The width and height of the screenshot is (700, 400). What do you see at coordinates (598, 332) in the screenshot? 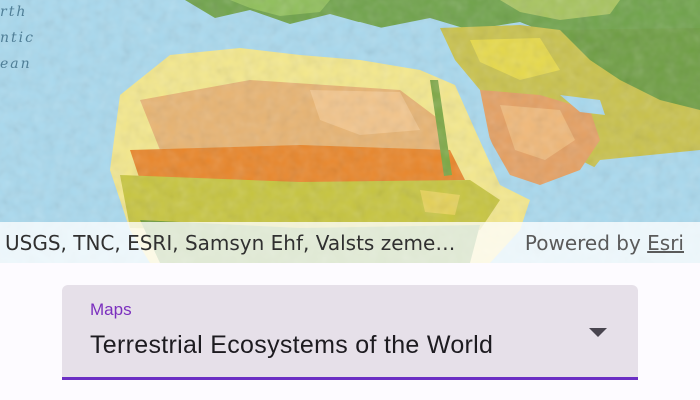
I see `dropdown-arrow-icon` at bounding box center [598, 332].